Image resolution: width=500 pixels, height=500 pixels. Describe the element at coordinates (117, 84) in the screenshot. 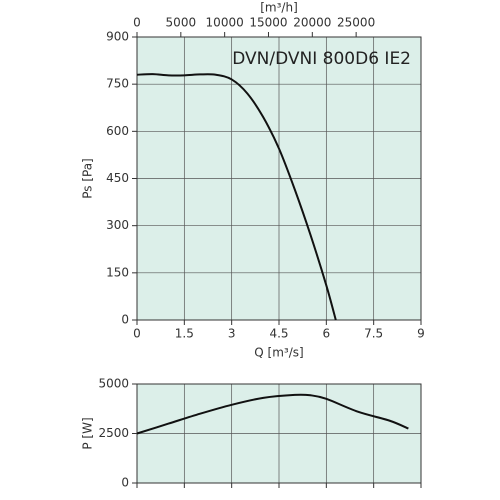

I see `y-tick-label: 750` at that location.